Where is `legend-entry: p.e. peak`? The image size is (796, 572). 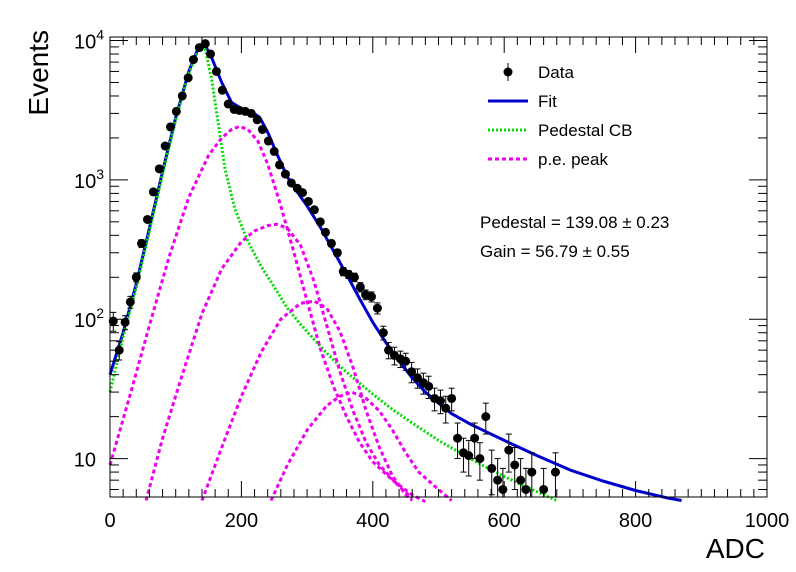 legend-entry: p.e. peak is located at coordinates (548, 159).